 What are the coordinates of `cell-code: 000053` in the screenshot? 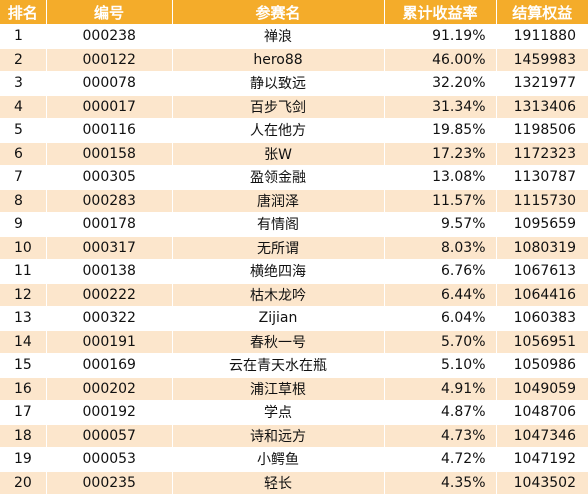 It's located at (109, 459).